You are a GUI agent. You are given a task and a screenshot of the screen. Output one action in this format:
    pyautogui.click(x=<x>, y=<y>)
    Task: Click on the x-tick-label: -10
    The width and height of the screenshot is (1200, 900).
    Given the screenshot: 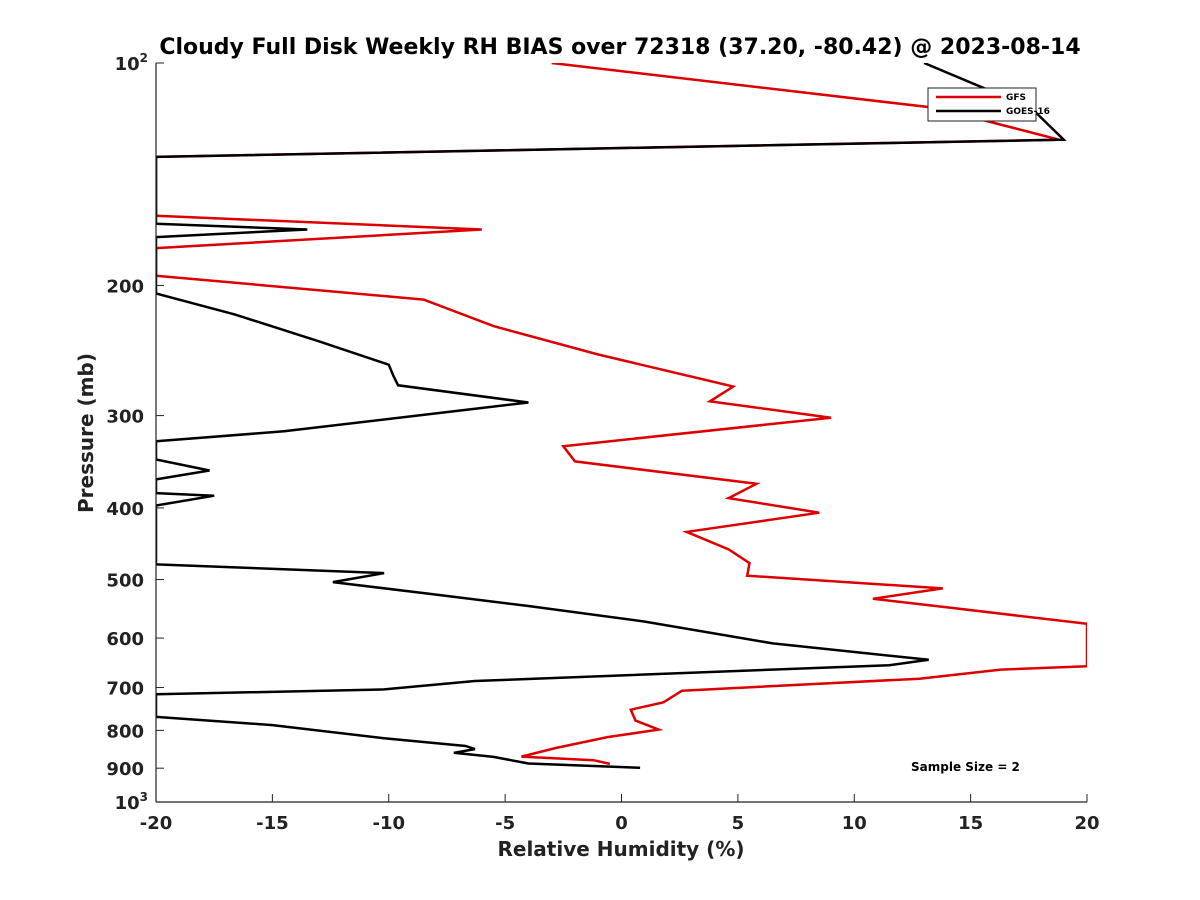 What is the action you would take?
    pyautogui.click(x=388, y=823)
    